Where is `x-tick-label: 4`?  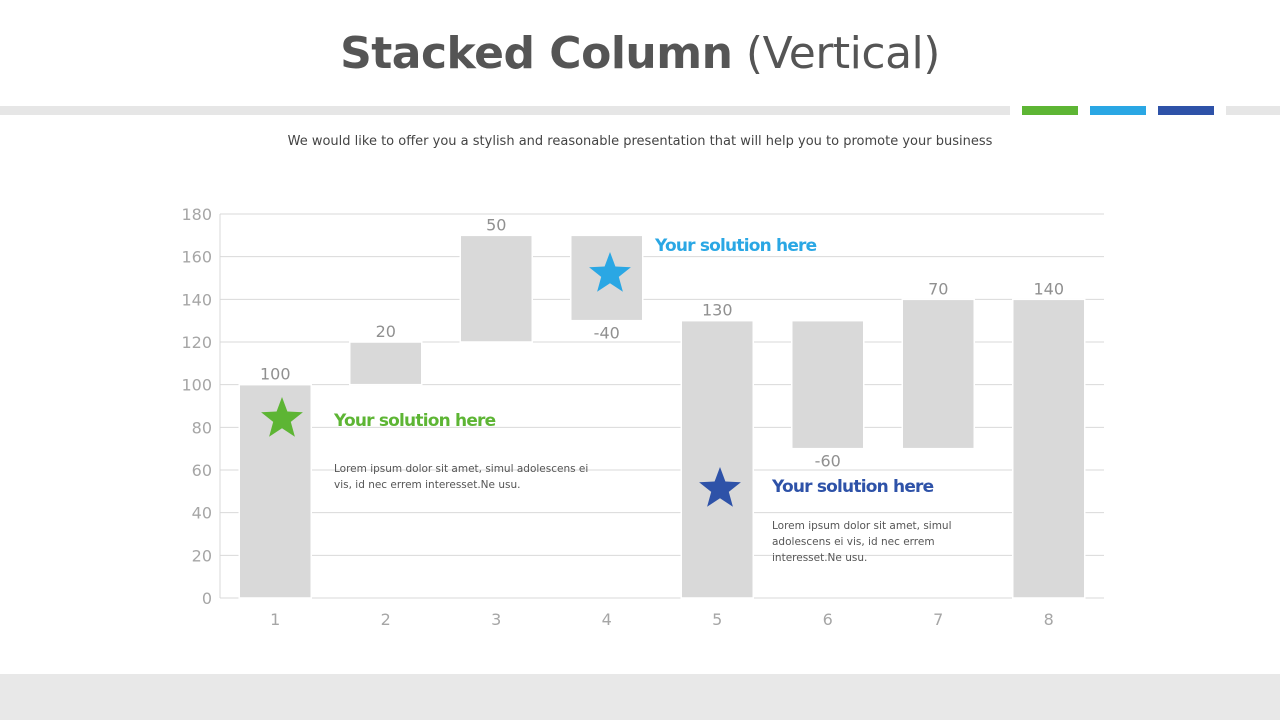
x-tick-label: 4 is located at coordinates (607, 619).